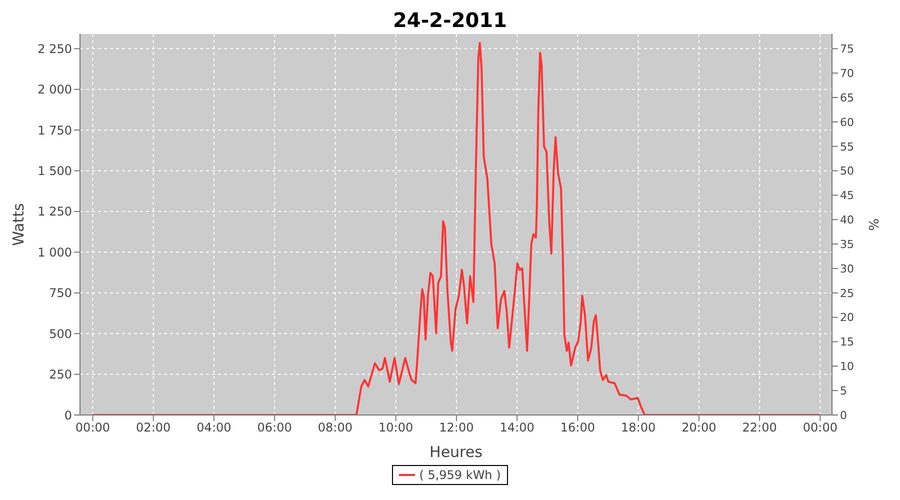 The image size is (900, 500). What do you see at coordinates (55, 211) in the screenshot?
I see `y-tick-label: 1 250` at bounding box center [55, 211].